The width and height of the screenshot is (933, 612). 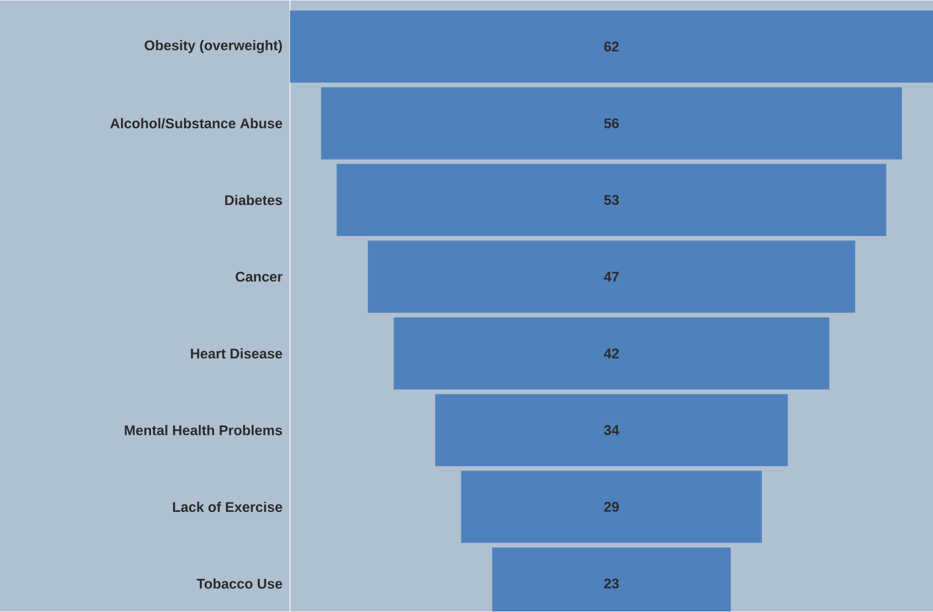 What do you see at coordinates (611, 200) in the screenshot?
I see `data-label: 53` at bounding box center [611, 200].